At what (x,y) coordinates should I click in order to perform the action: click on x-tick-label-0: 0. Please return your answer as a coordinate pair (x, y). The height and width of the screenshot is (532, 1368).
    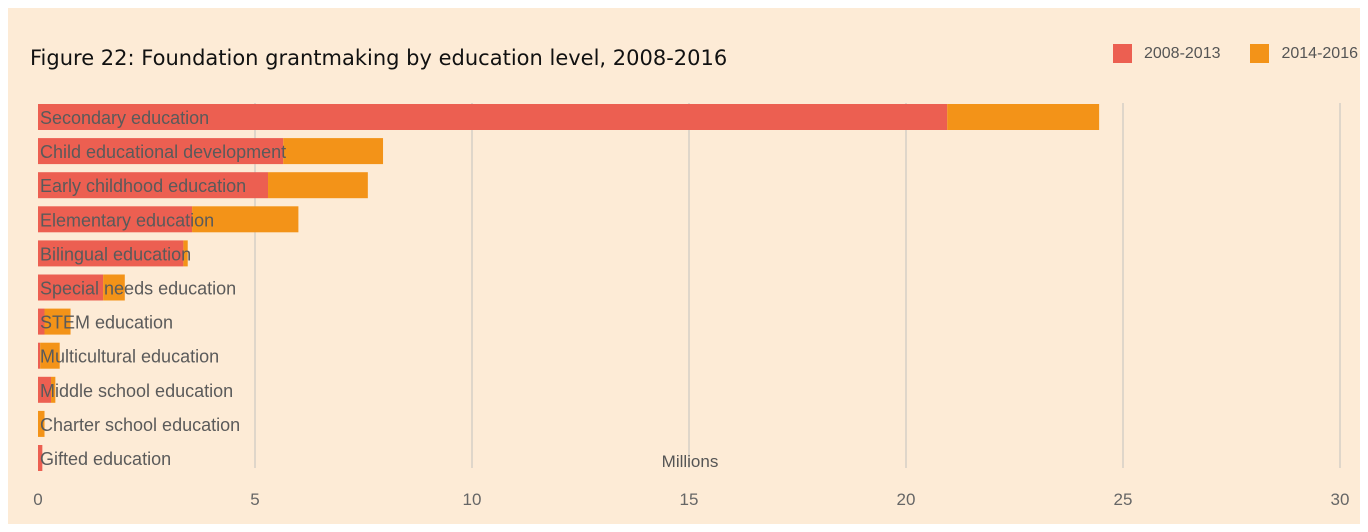
    Looking at the image, I should click on (37, 499).